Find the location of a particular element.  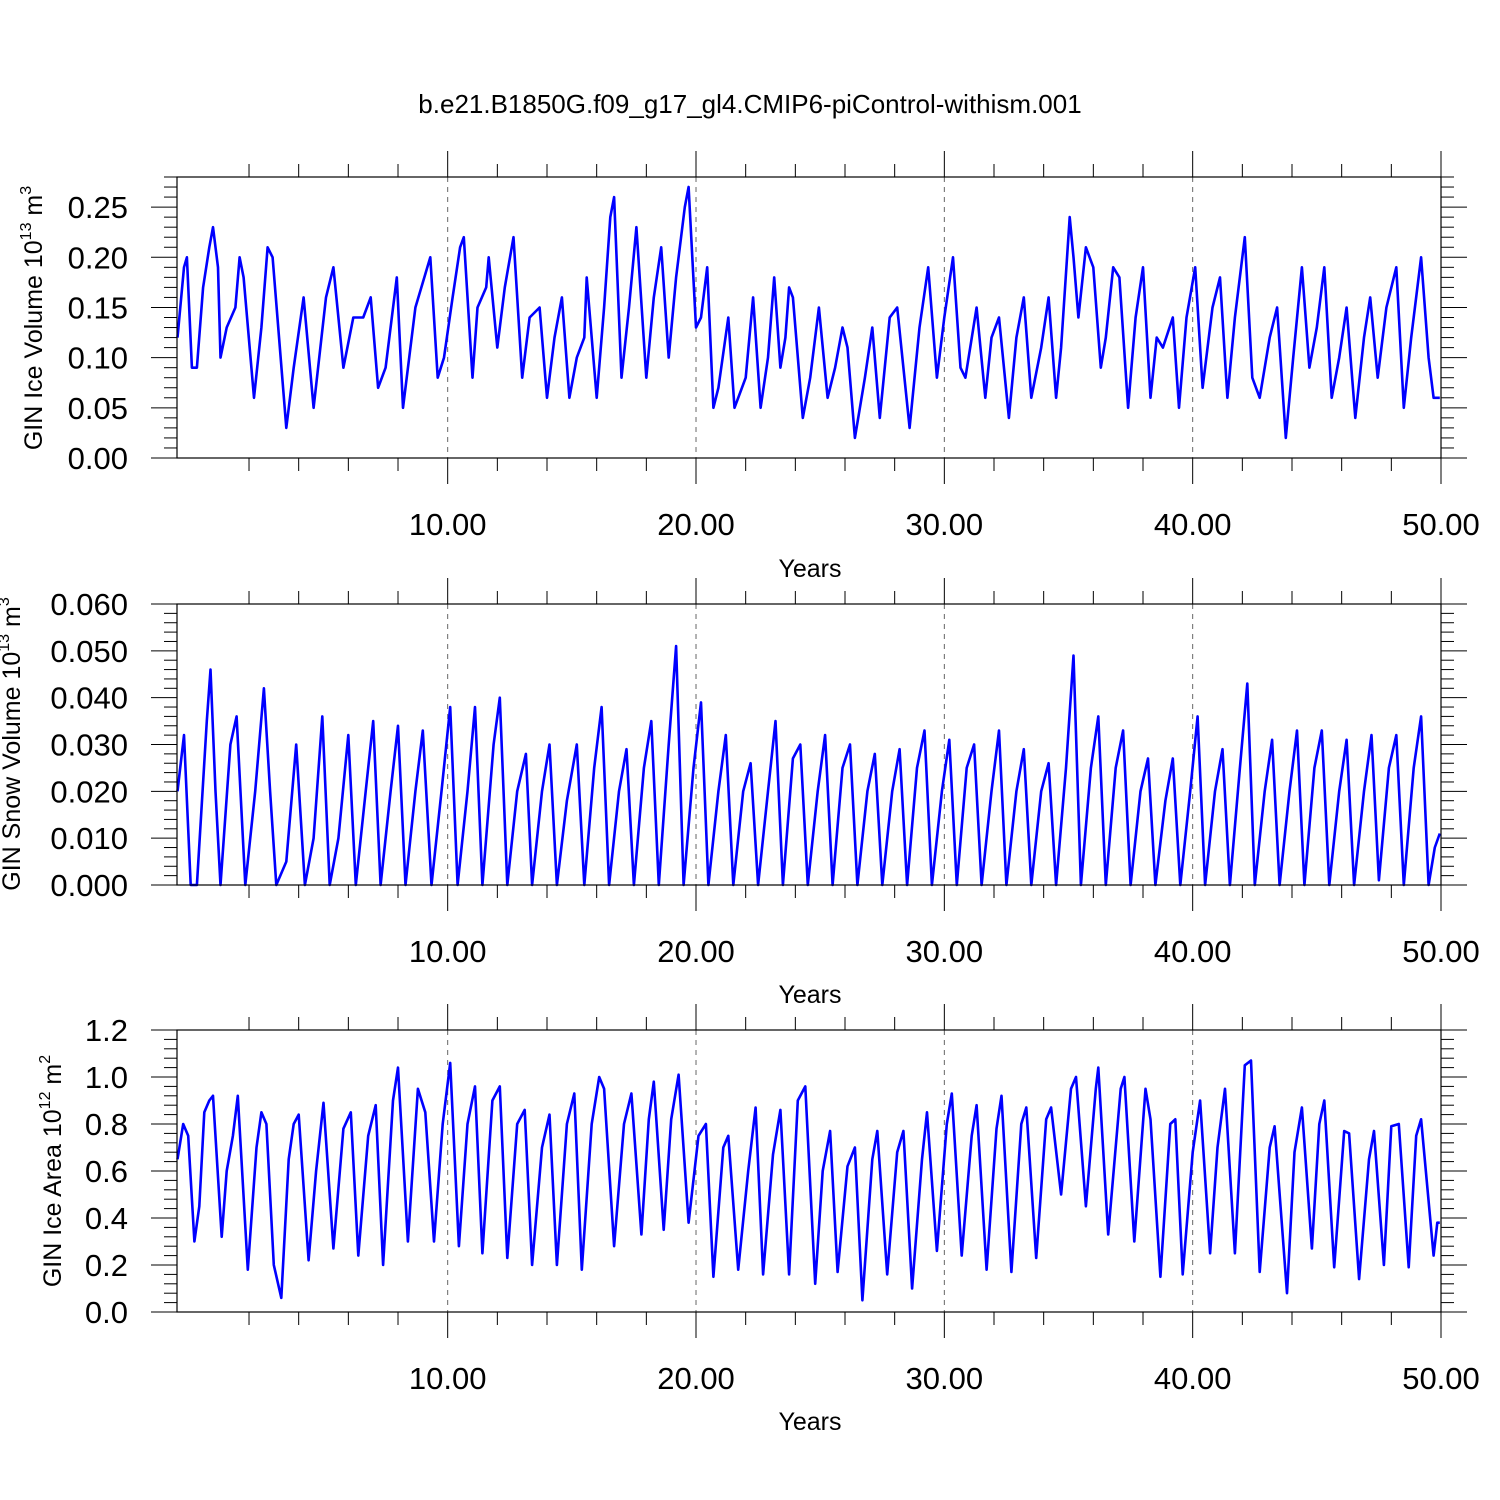

panel-ice-area-ytick-label: 0.0 is located at coordinates (106, 1312).